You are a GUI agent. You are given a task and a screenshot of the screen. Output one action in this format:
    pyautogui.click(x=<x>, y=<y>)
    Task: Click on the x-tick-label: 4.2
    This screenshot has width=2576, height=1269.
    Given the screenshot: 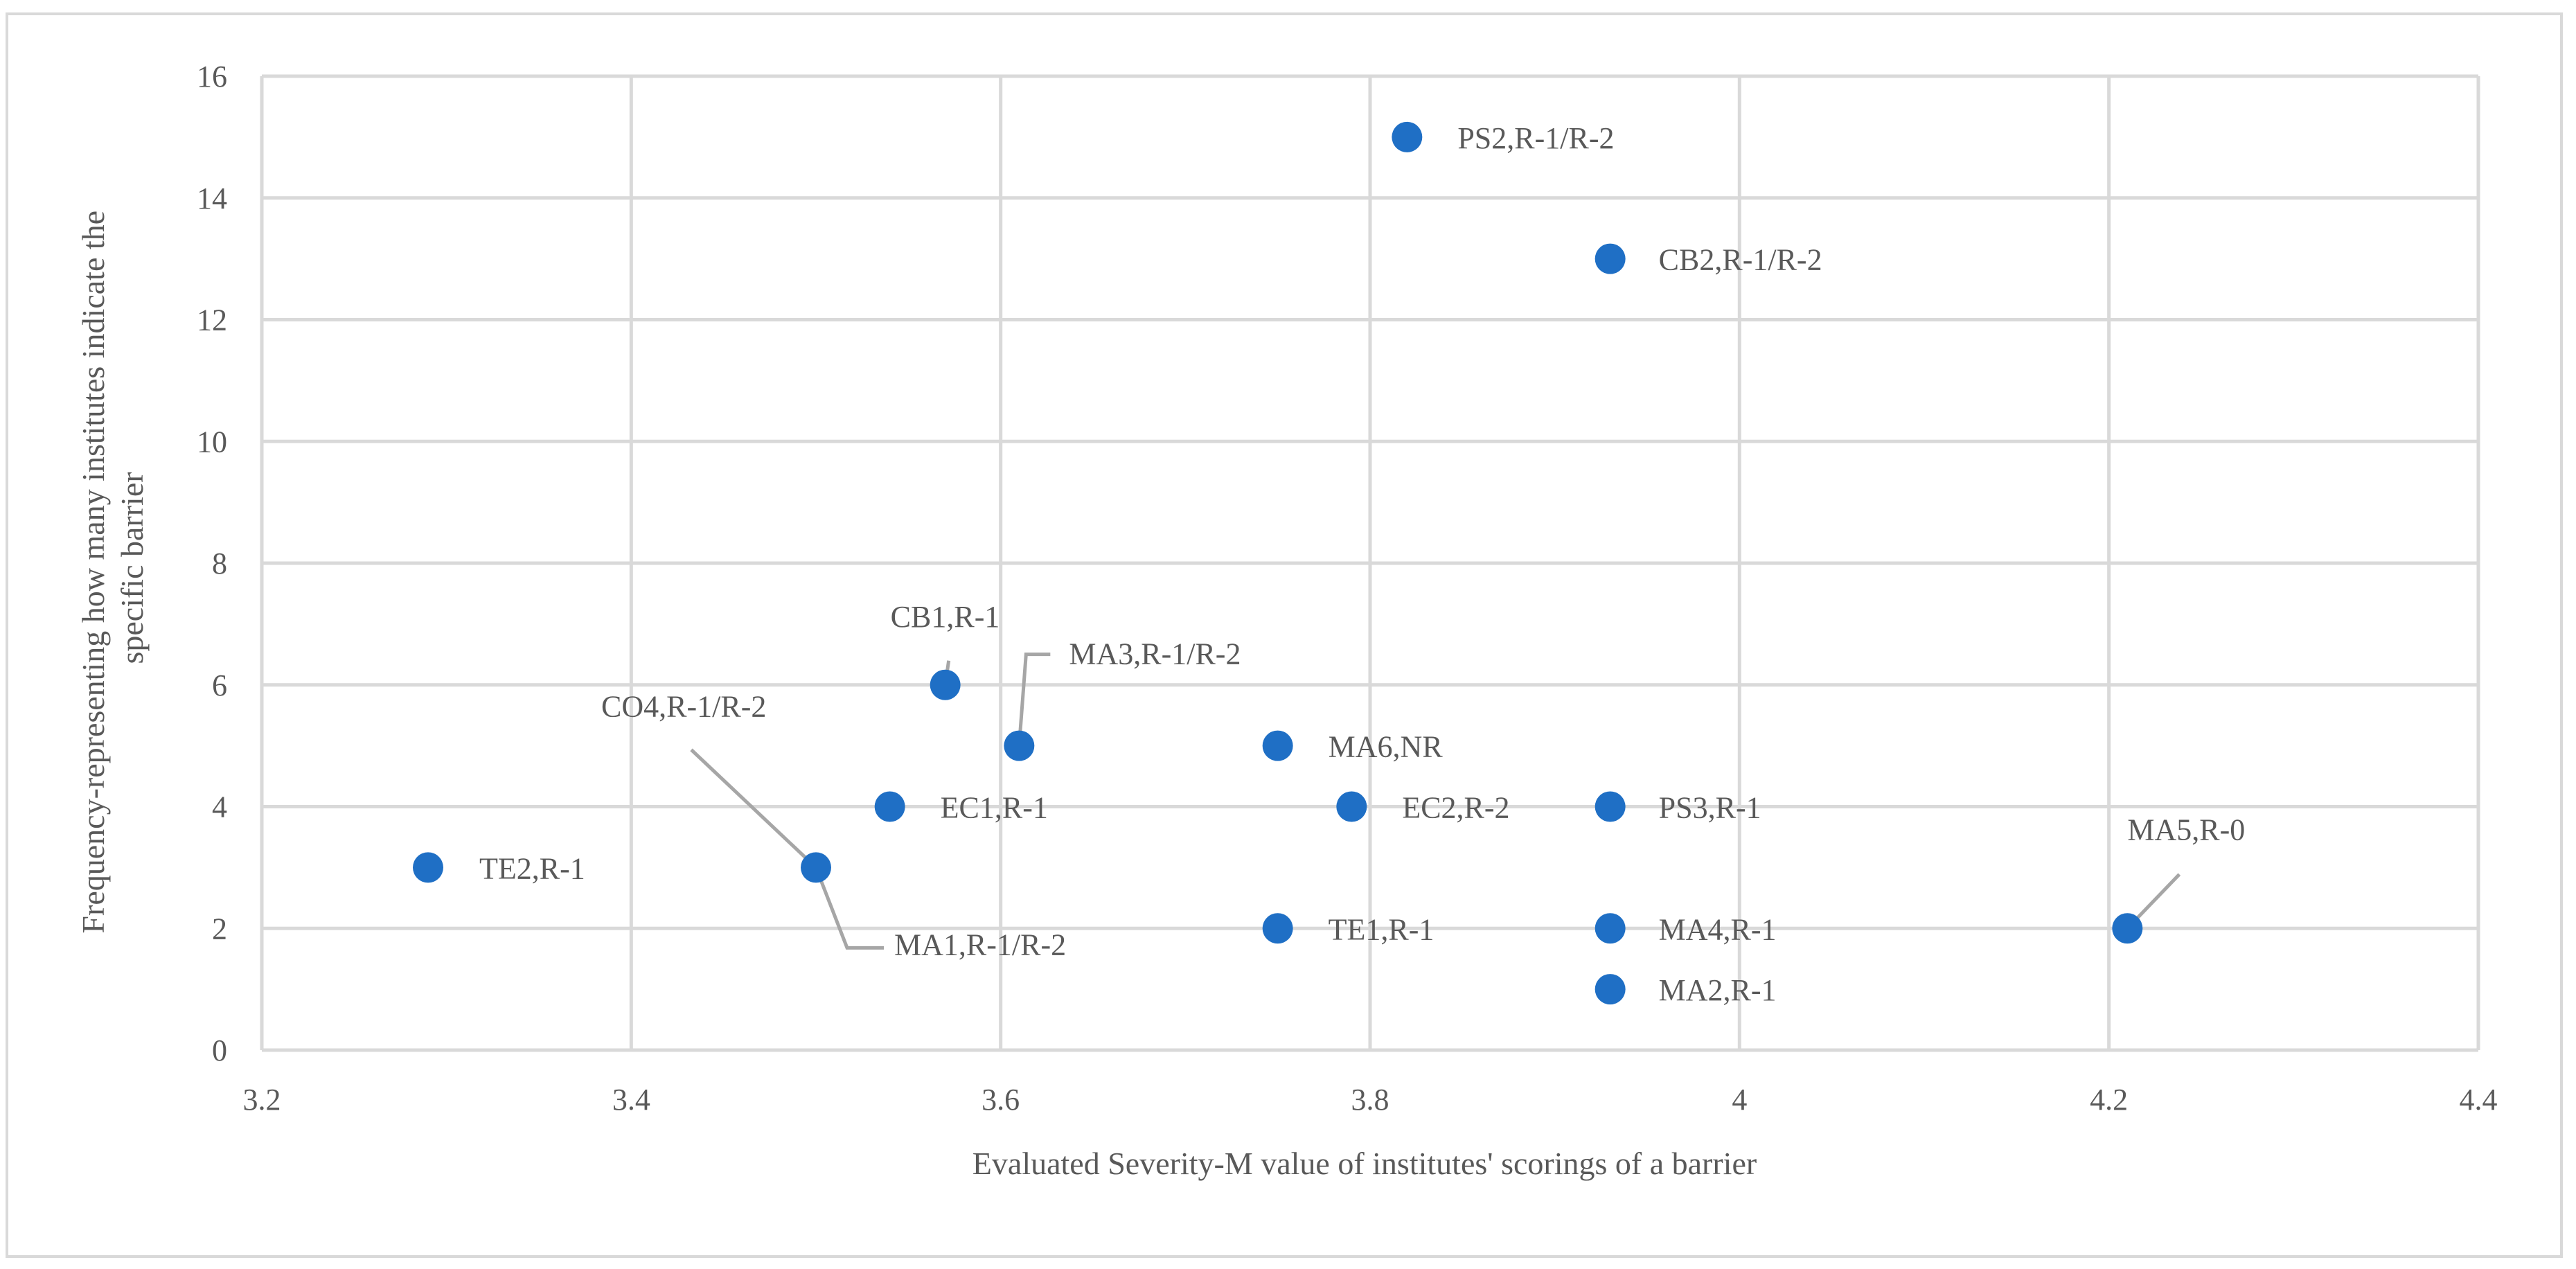 What is the action you would take?
    pyautogui.click(x=2109, y=1100)
    